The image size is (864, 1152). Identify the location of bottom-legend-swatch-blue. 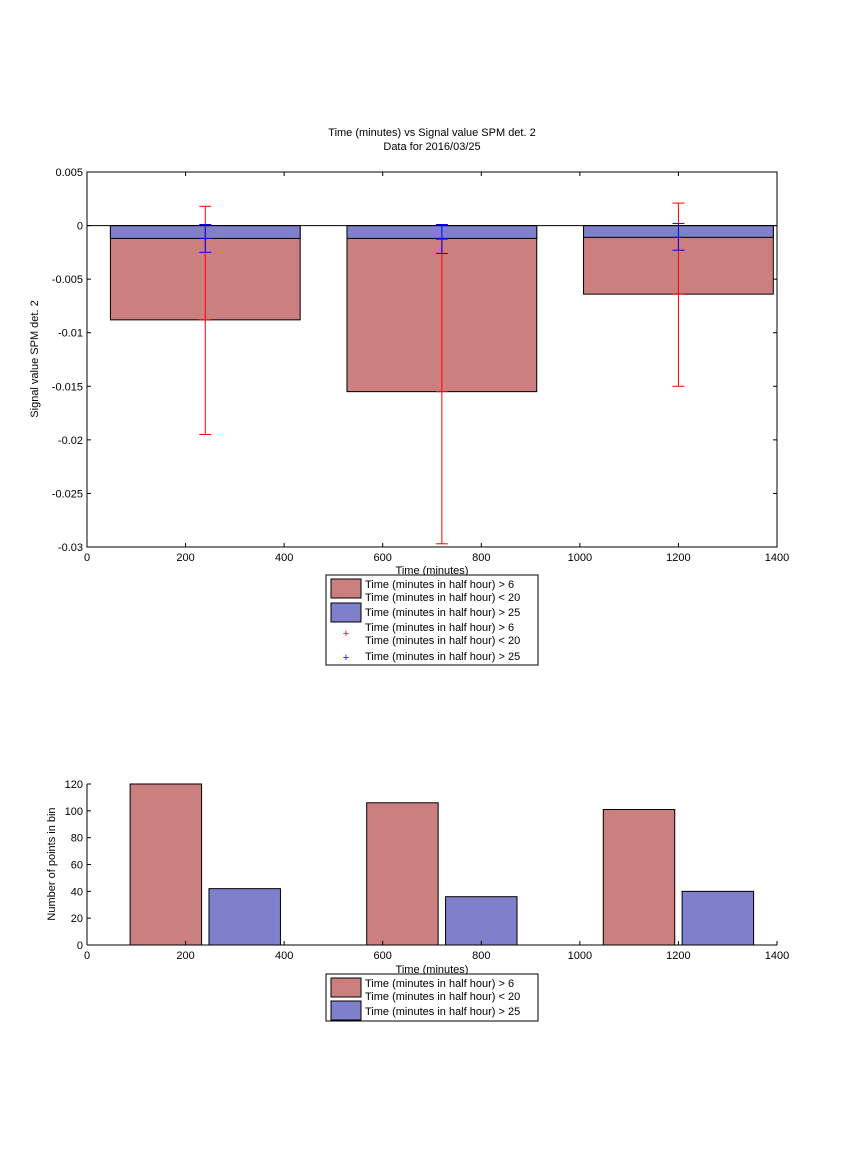
(346, 1010).